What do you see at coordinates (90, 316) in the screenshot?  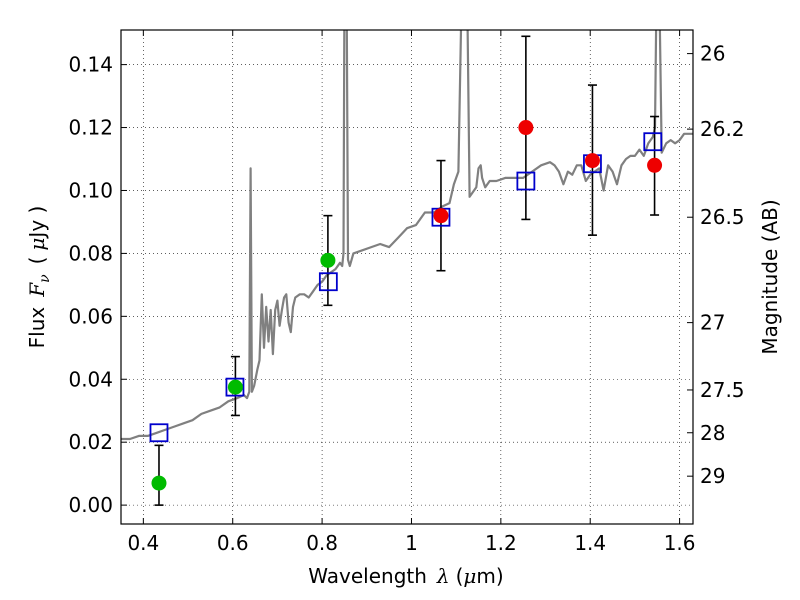 I see `y-tick-label: 0.06` at bounding box center [90, 316].